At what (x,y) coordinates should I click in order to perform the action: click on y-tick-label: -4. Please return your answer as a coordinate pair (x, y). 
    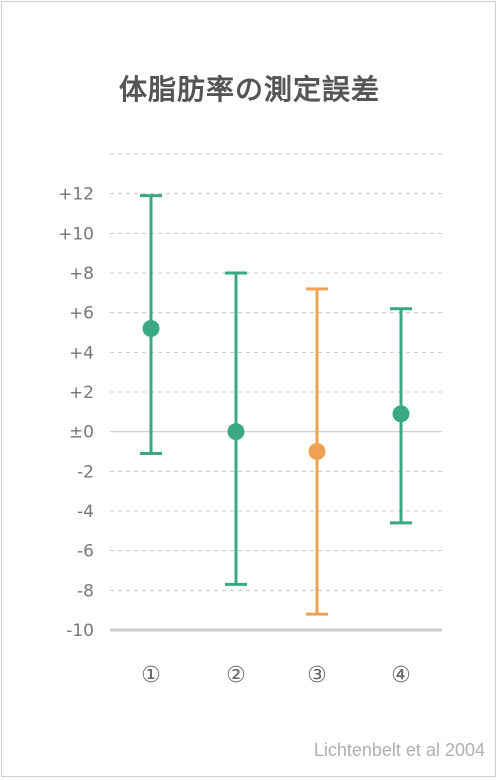
    Looking at the image, I should click on (85, 512).